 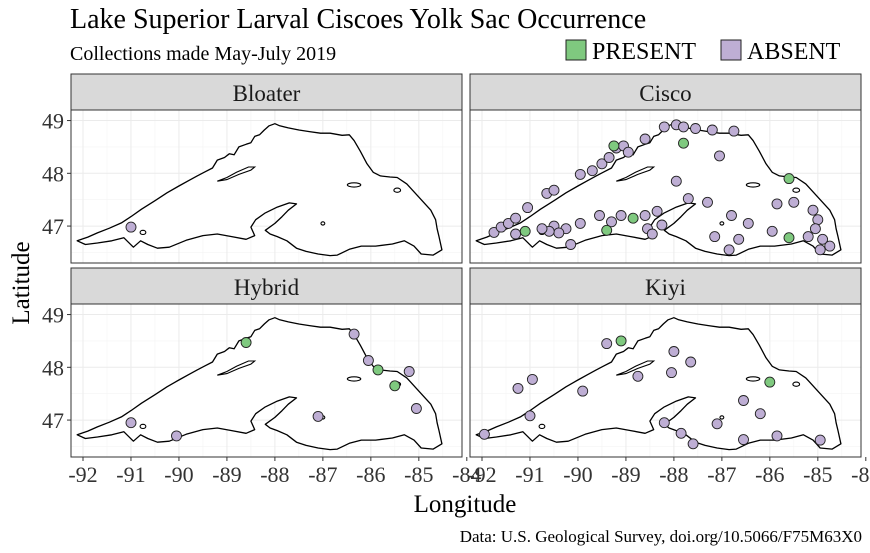 What do you see at coordinates (794, 52) in the screenshot?
I see `legend-label-absent: ABSENT` at bounding box center [794, 52].